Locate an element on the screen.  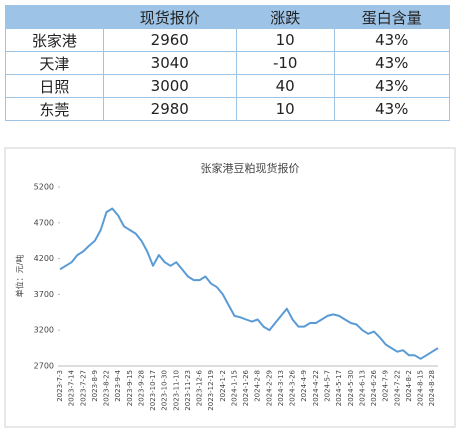
x-tick-label: 2024-4-9 is located at coordinates (304, 386).